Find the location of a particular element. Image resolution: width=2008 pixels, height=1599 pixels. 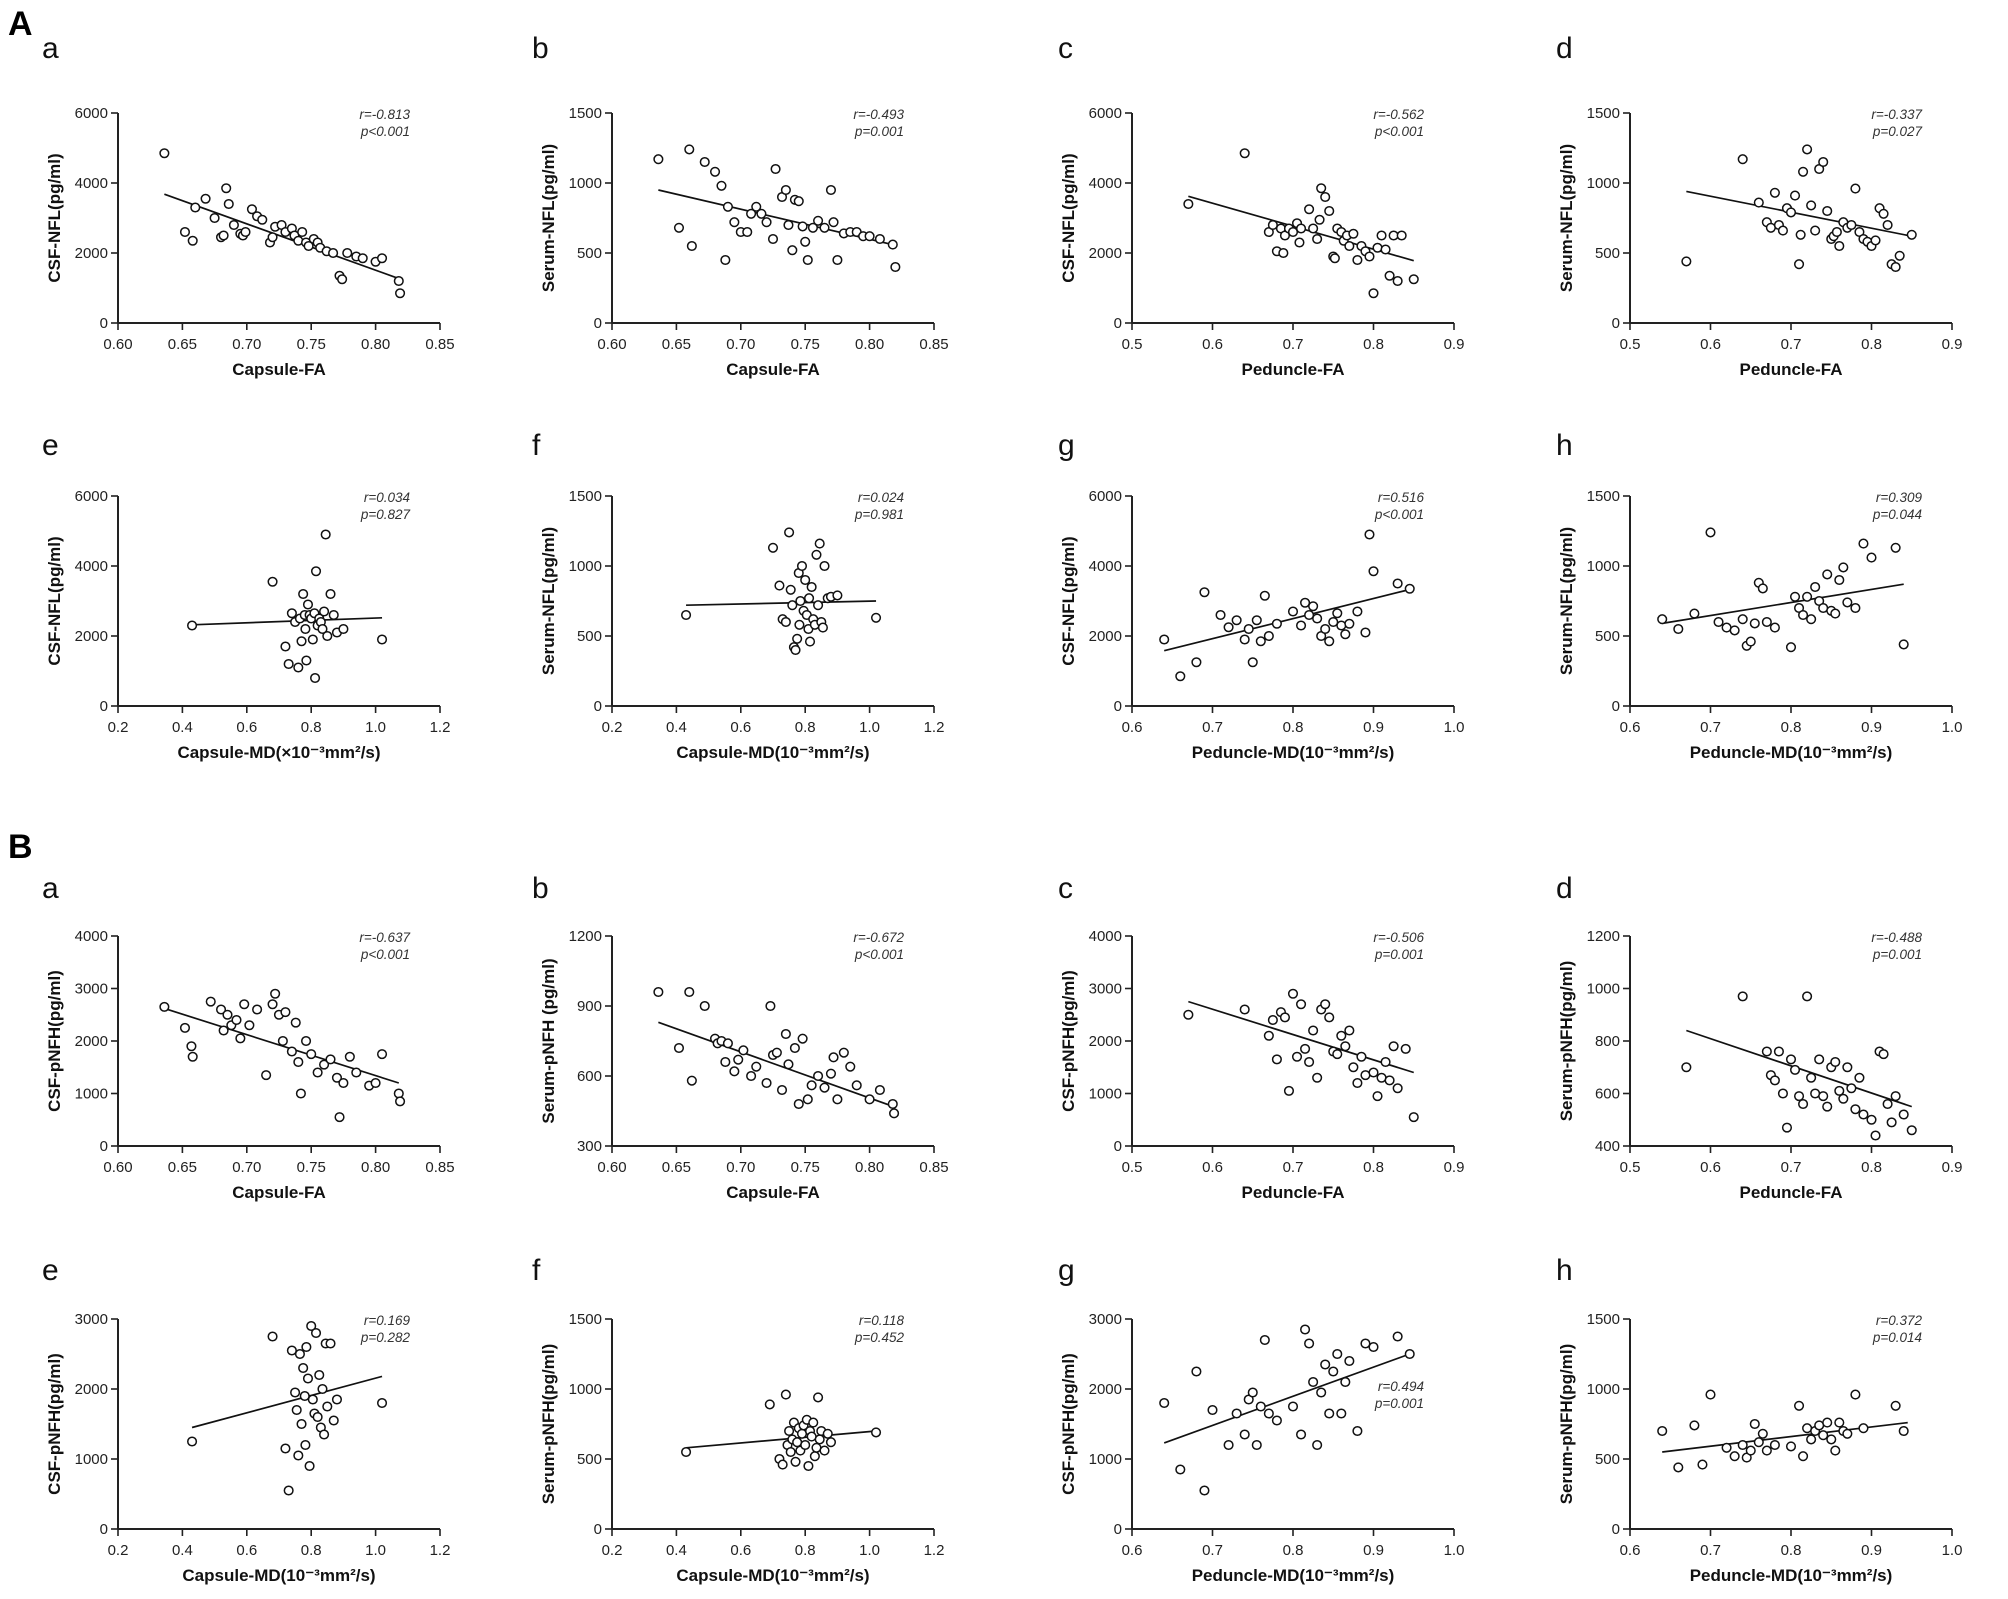

x-axis-title: Capsule-MD(10⁻³mm²/s) is located at coordinates (278, 1575).